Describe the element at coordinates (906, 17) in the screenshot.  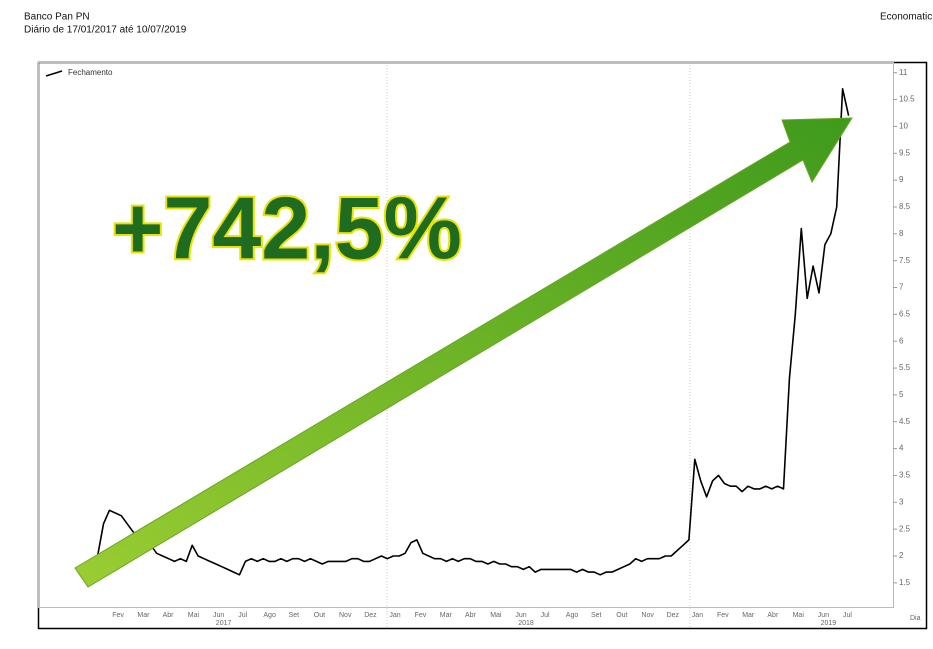
I see `header-source: Economatic` at that location.